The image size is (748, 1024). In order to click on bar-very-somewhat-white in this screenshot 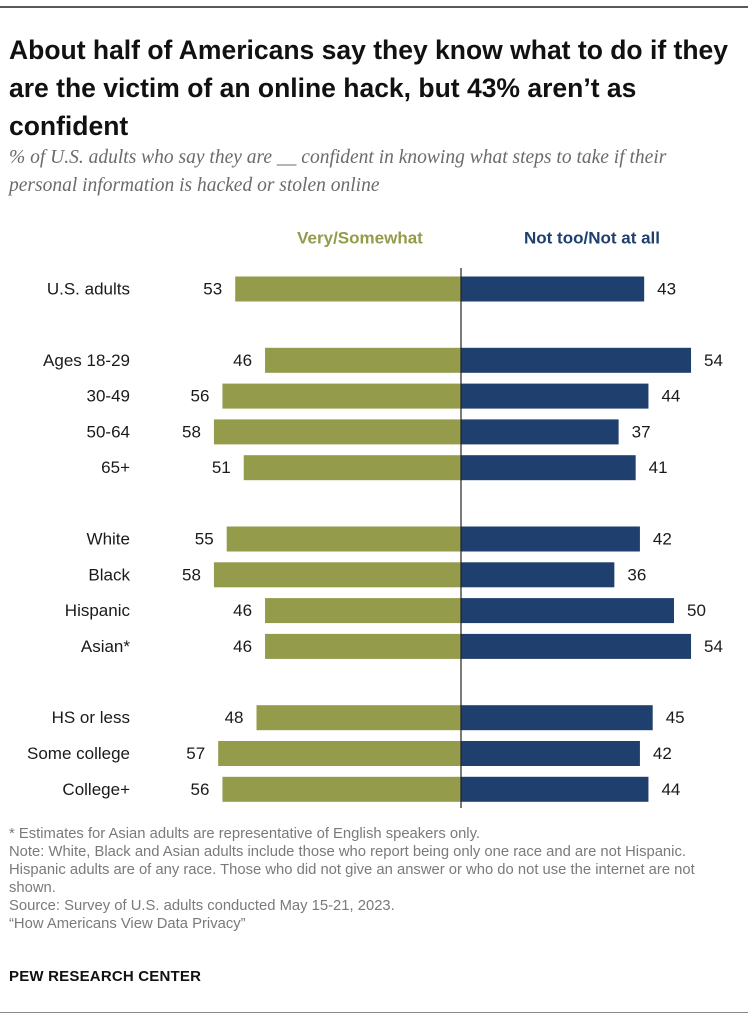, I will do `click(343, 539)`.